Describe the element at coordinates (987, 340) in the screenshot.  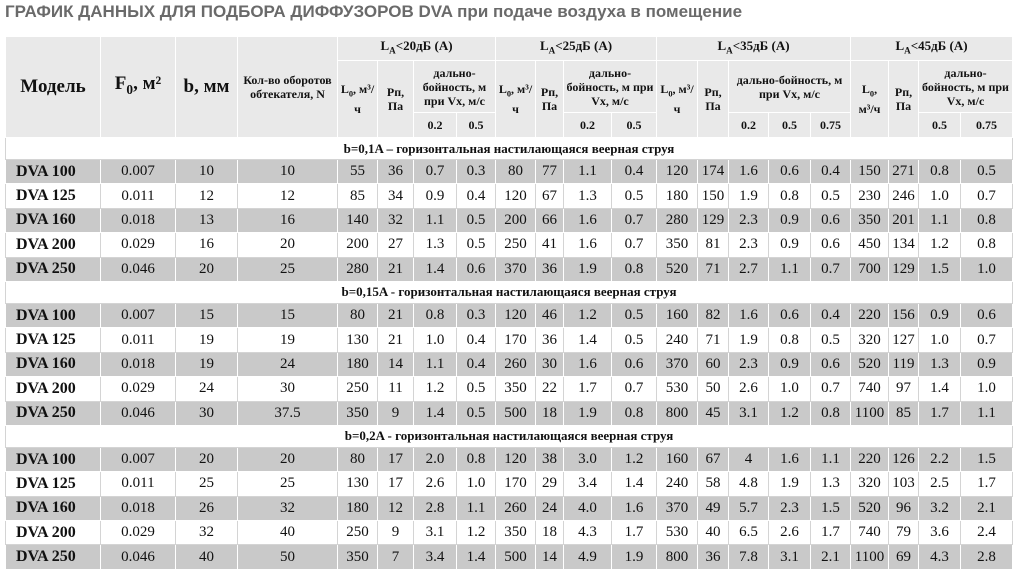
I see `value-cell: 0.7` at that location.